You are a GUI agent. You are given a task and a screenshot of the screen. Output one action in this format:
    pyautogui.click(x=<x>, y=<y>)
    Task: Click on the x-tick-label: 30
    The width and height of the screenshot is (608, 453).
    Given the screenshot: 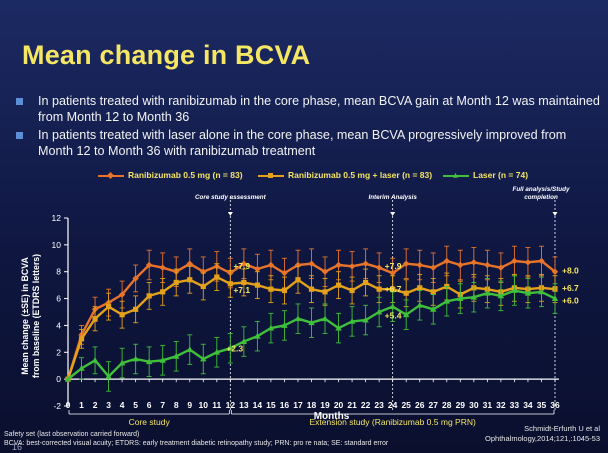 What is the action you would take?
    pyautogui.click(x=474, y=405)
    